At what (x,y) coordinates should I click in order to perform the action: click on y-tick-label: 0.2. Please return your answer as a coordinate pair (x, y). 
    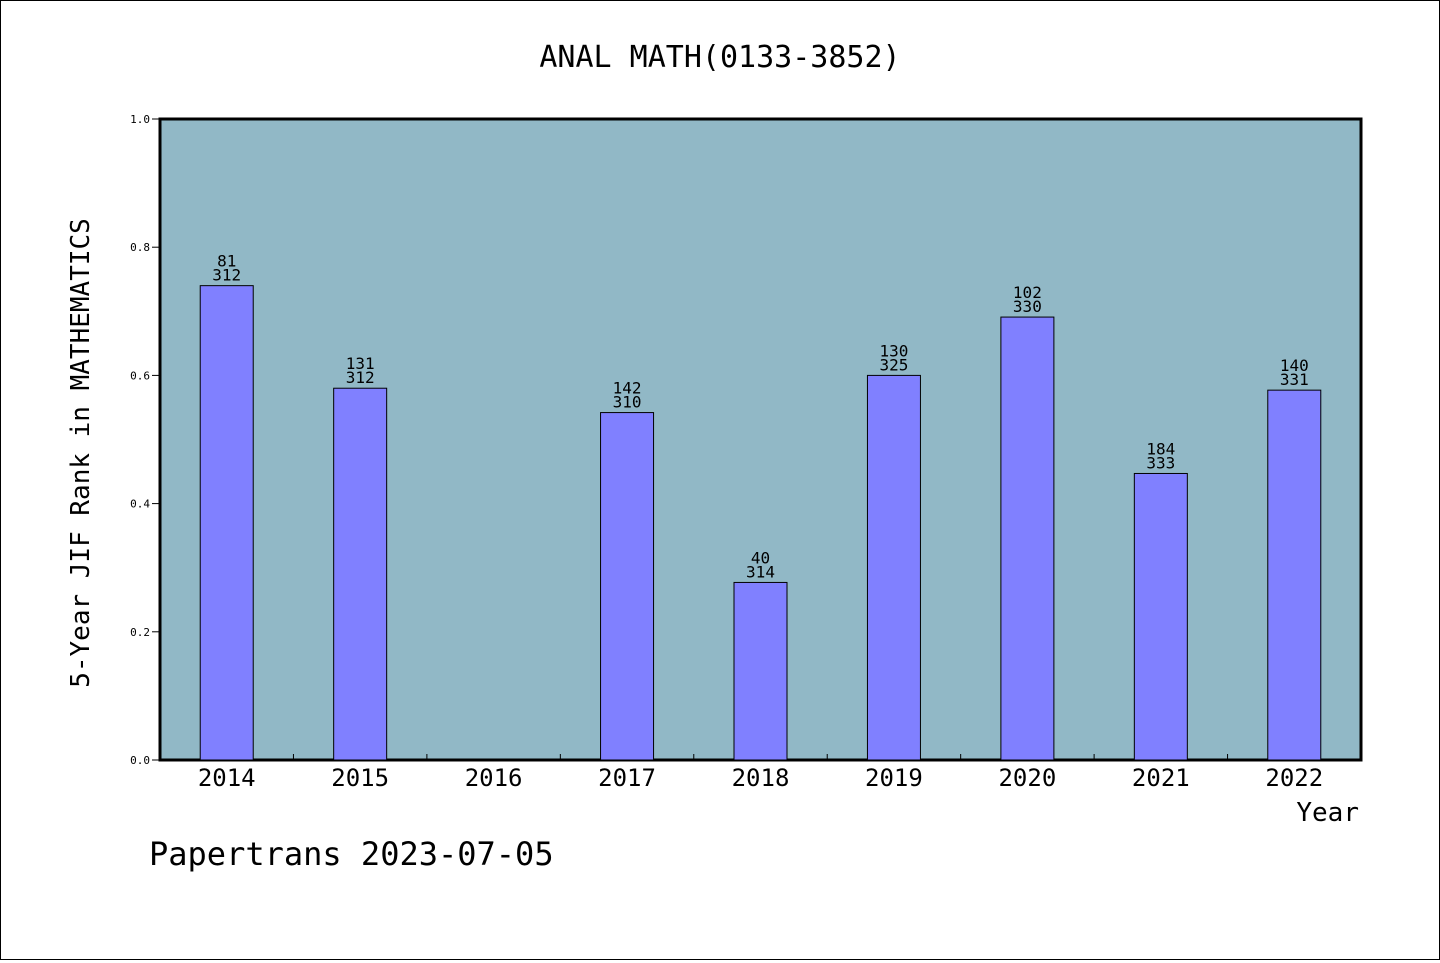
    Looking at the image, I should click on (140, 632).